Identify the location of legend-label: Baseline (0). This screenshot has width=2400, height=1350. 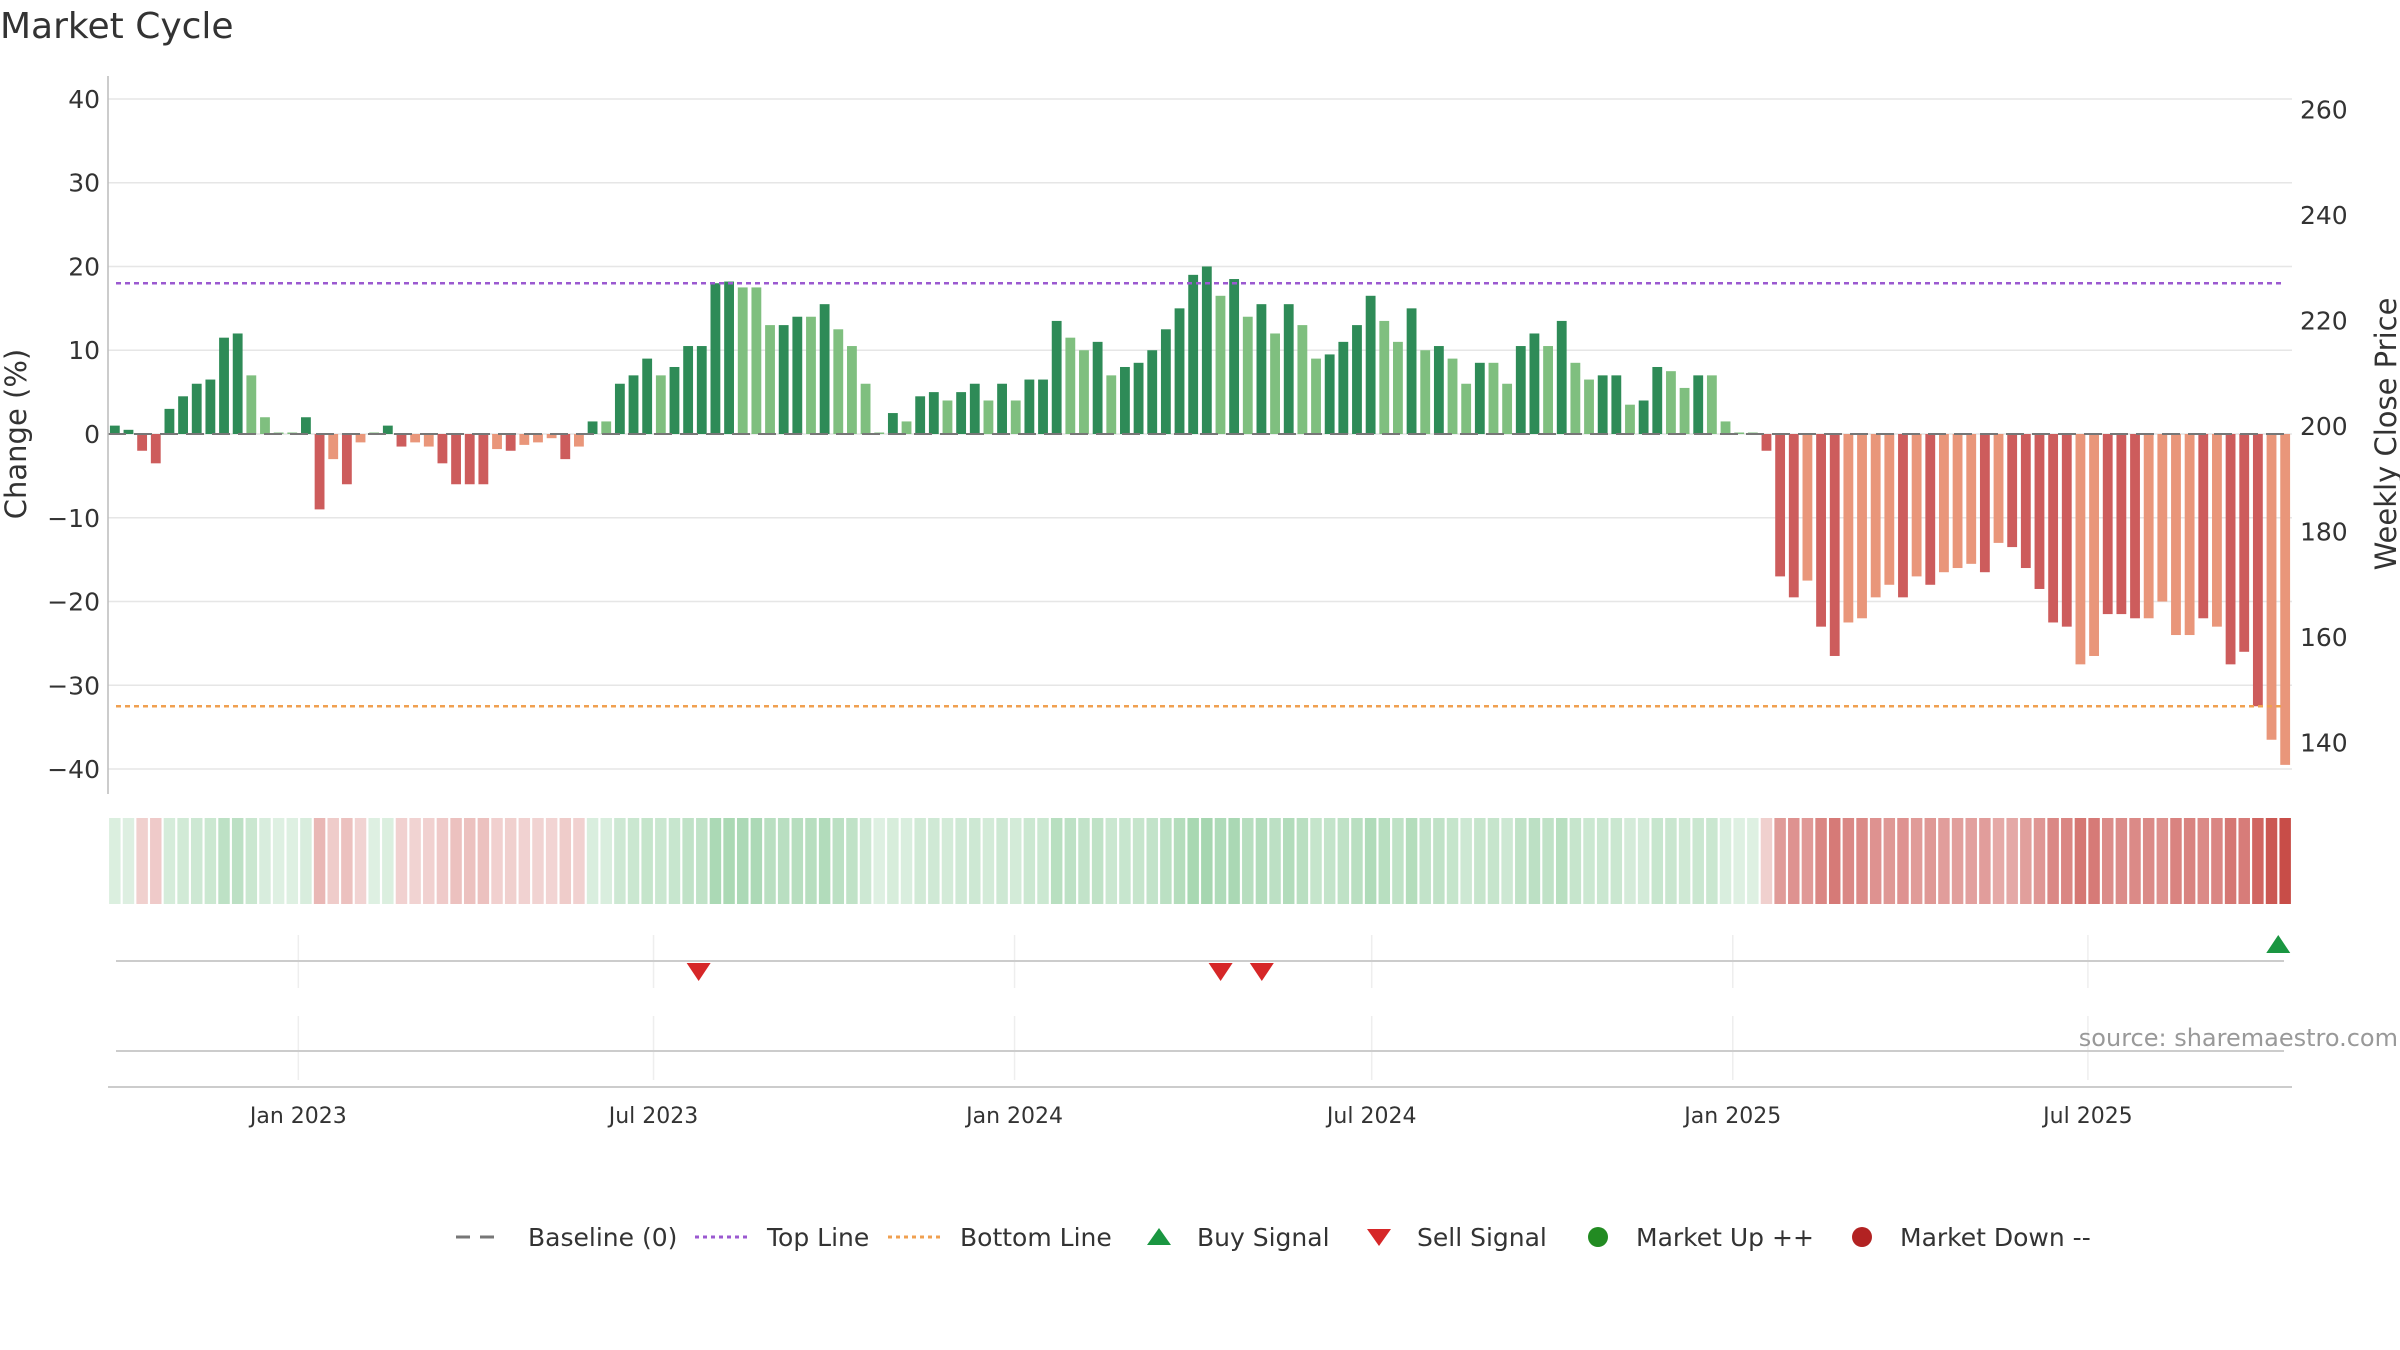
(602, 1237).